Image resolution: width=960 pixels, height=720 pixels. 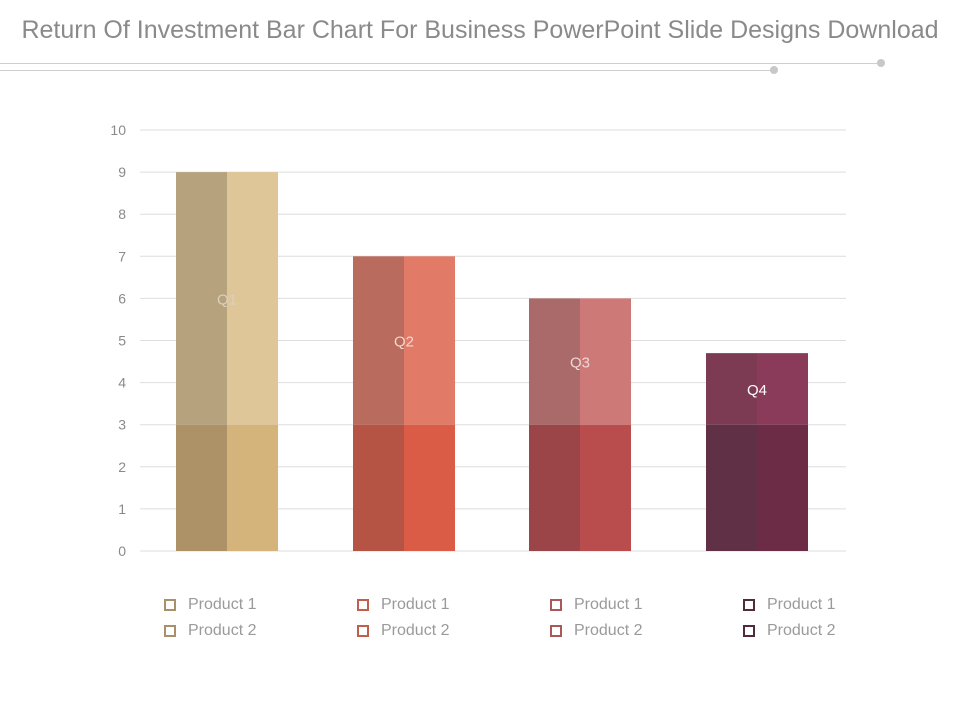 What do you see at coordinates (605, 487) in the screenshot?
I see `bar-q3-product-1-right` at bounding box center [605, 487].